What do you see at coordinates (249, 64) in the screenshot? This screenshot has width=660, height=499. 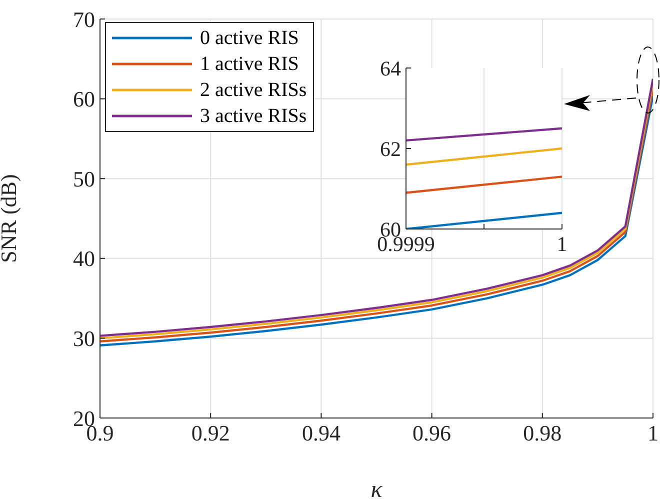 I see `legend-label: 1 active RIS` at bounding box center [249, 64].